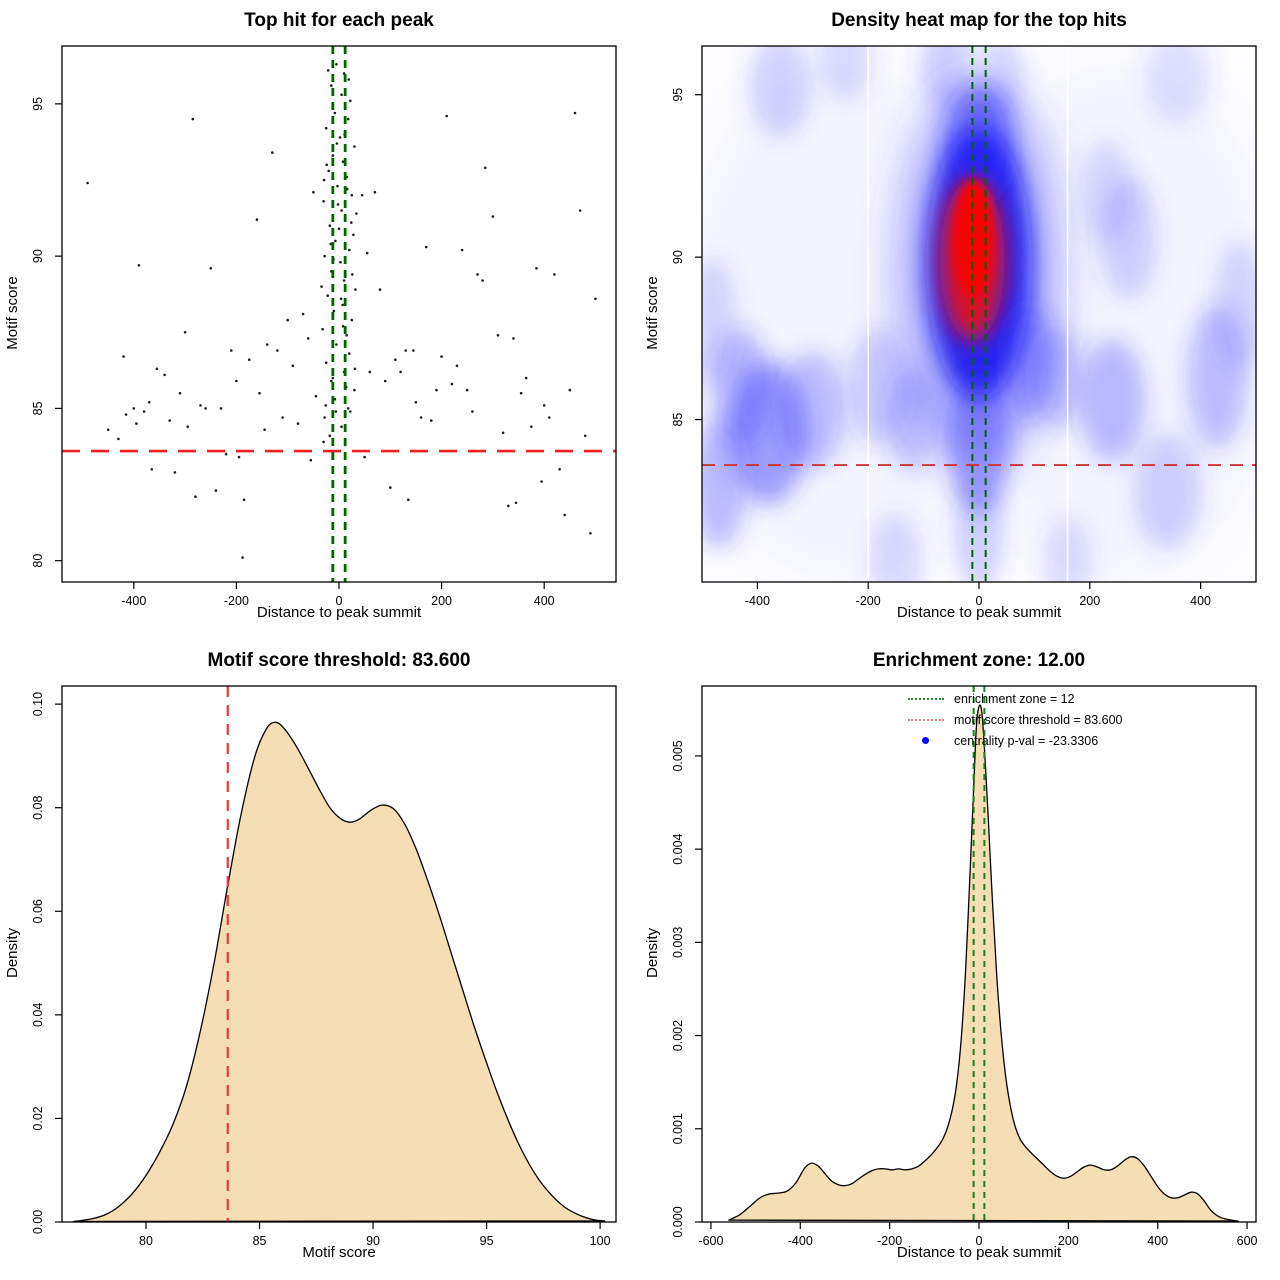 The height and width of the screenshot is (1280, 1280). What do you see at coordinates (925, 740) in the screenshot?
I see `centrality-pval-dot-swatch` at bounding box center [925, 740].